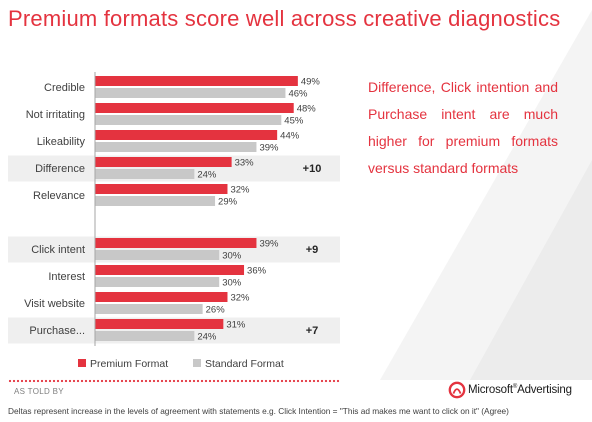  I want to click on premium-value-label: 49%, so click(311, 82).